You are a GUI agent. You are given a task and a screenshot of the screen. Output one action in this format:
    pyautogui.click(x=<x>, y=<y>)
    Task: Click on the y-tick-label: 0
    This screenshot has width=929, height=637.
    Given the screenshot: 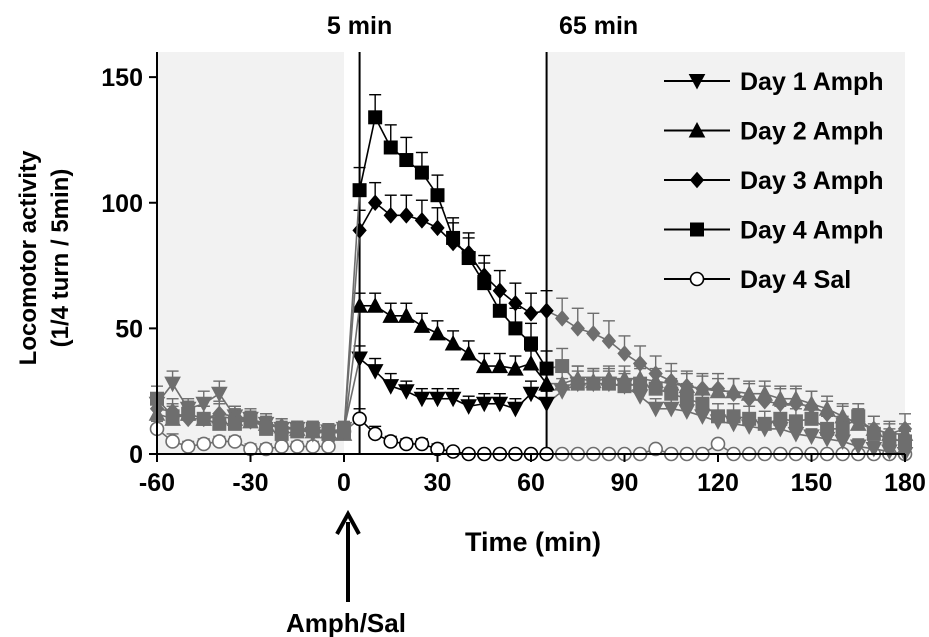 What is the action you would take?
    pyautogui.click(x=136, y=455)
    